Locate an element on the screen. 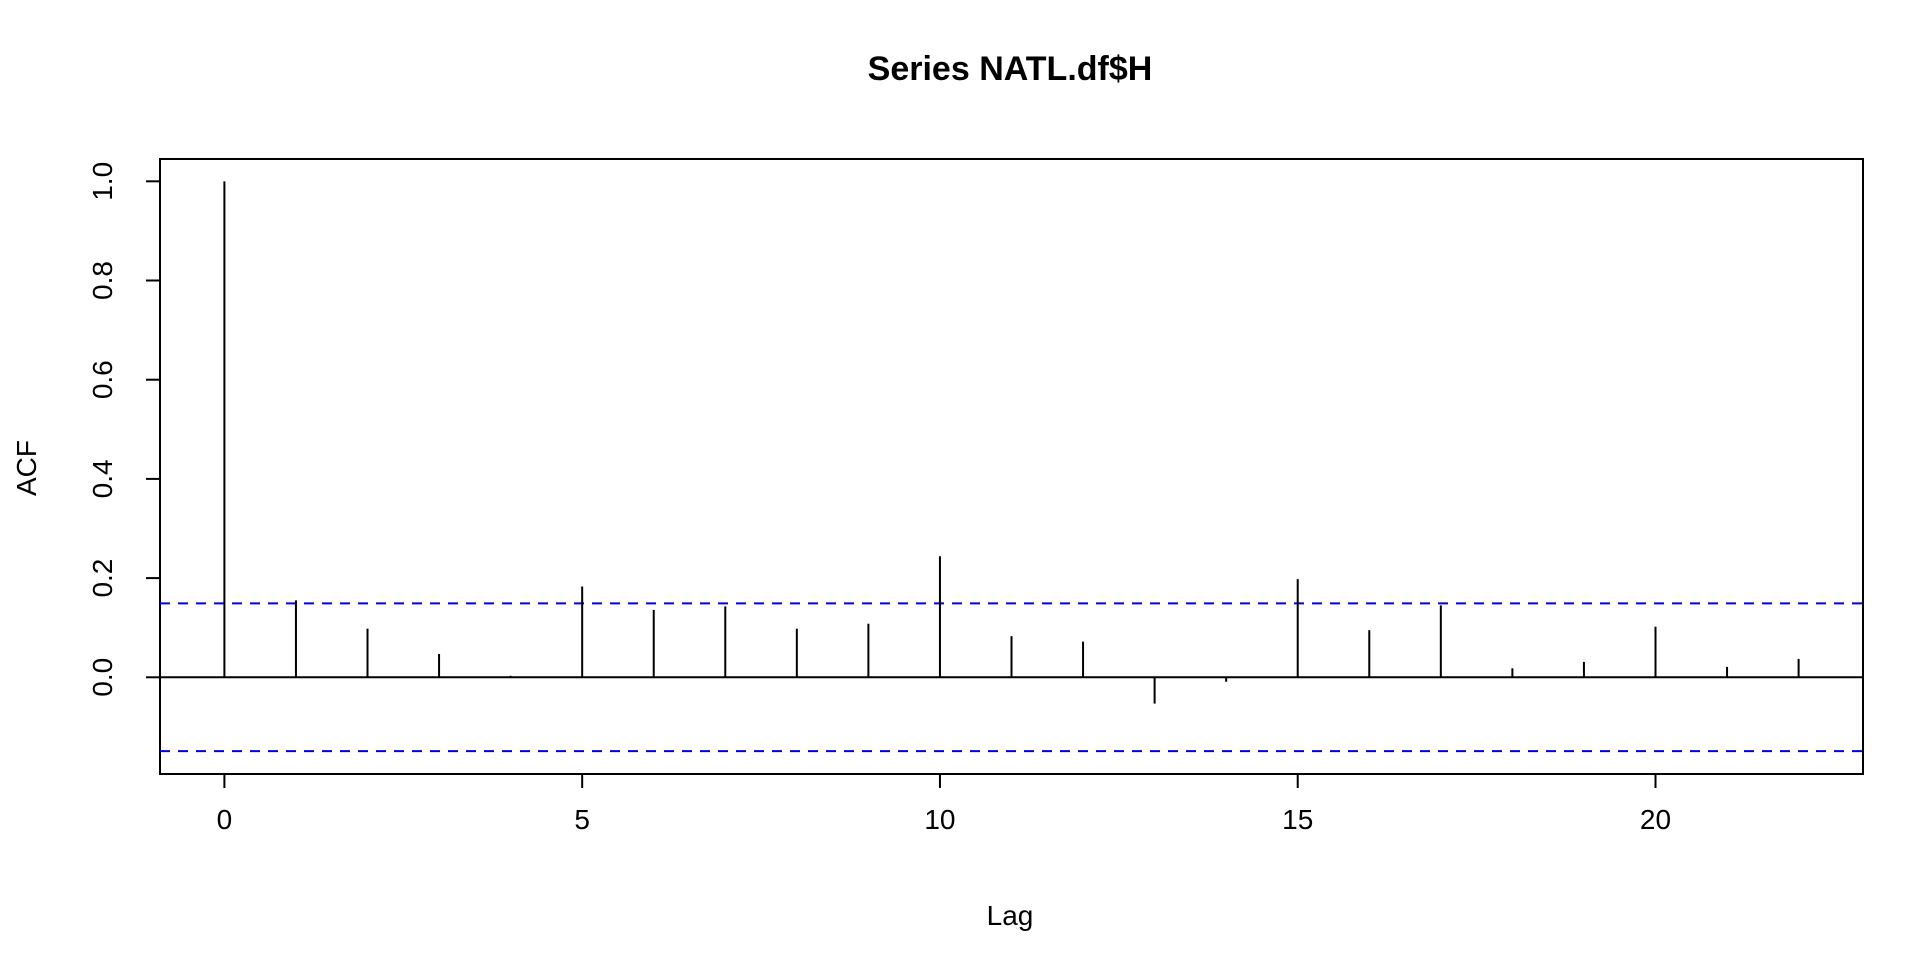 The width and height of the screenshot is (1920, 960). chart-title: Series NATL.df$H is located at coordinates (1010, 69).